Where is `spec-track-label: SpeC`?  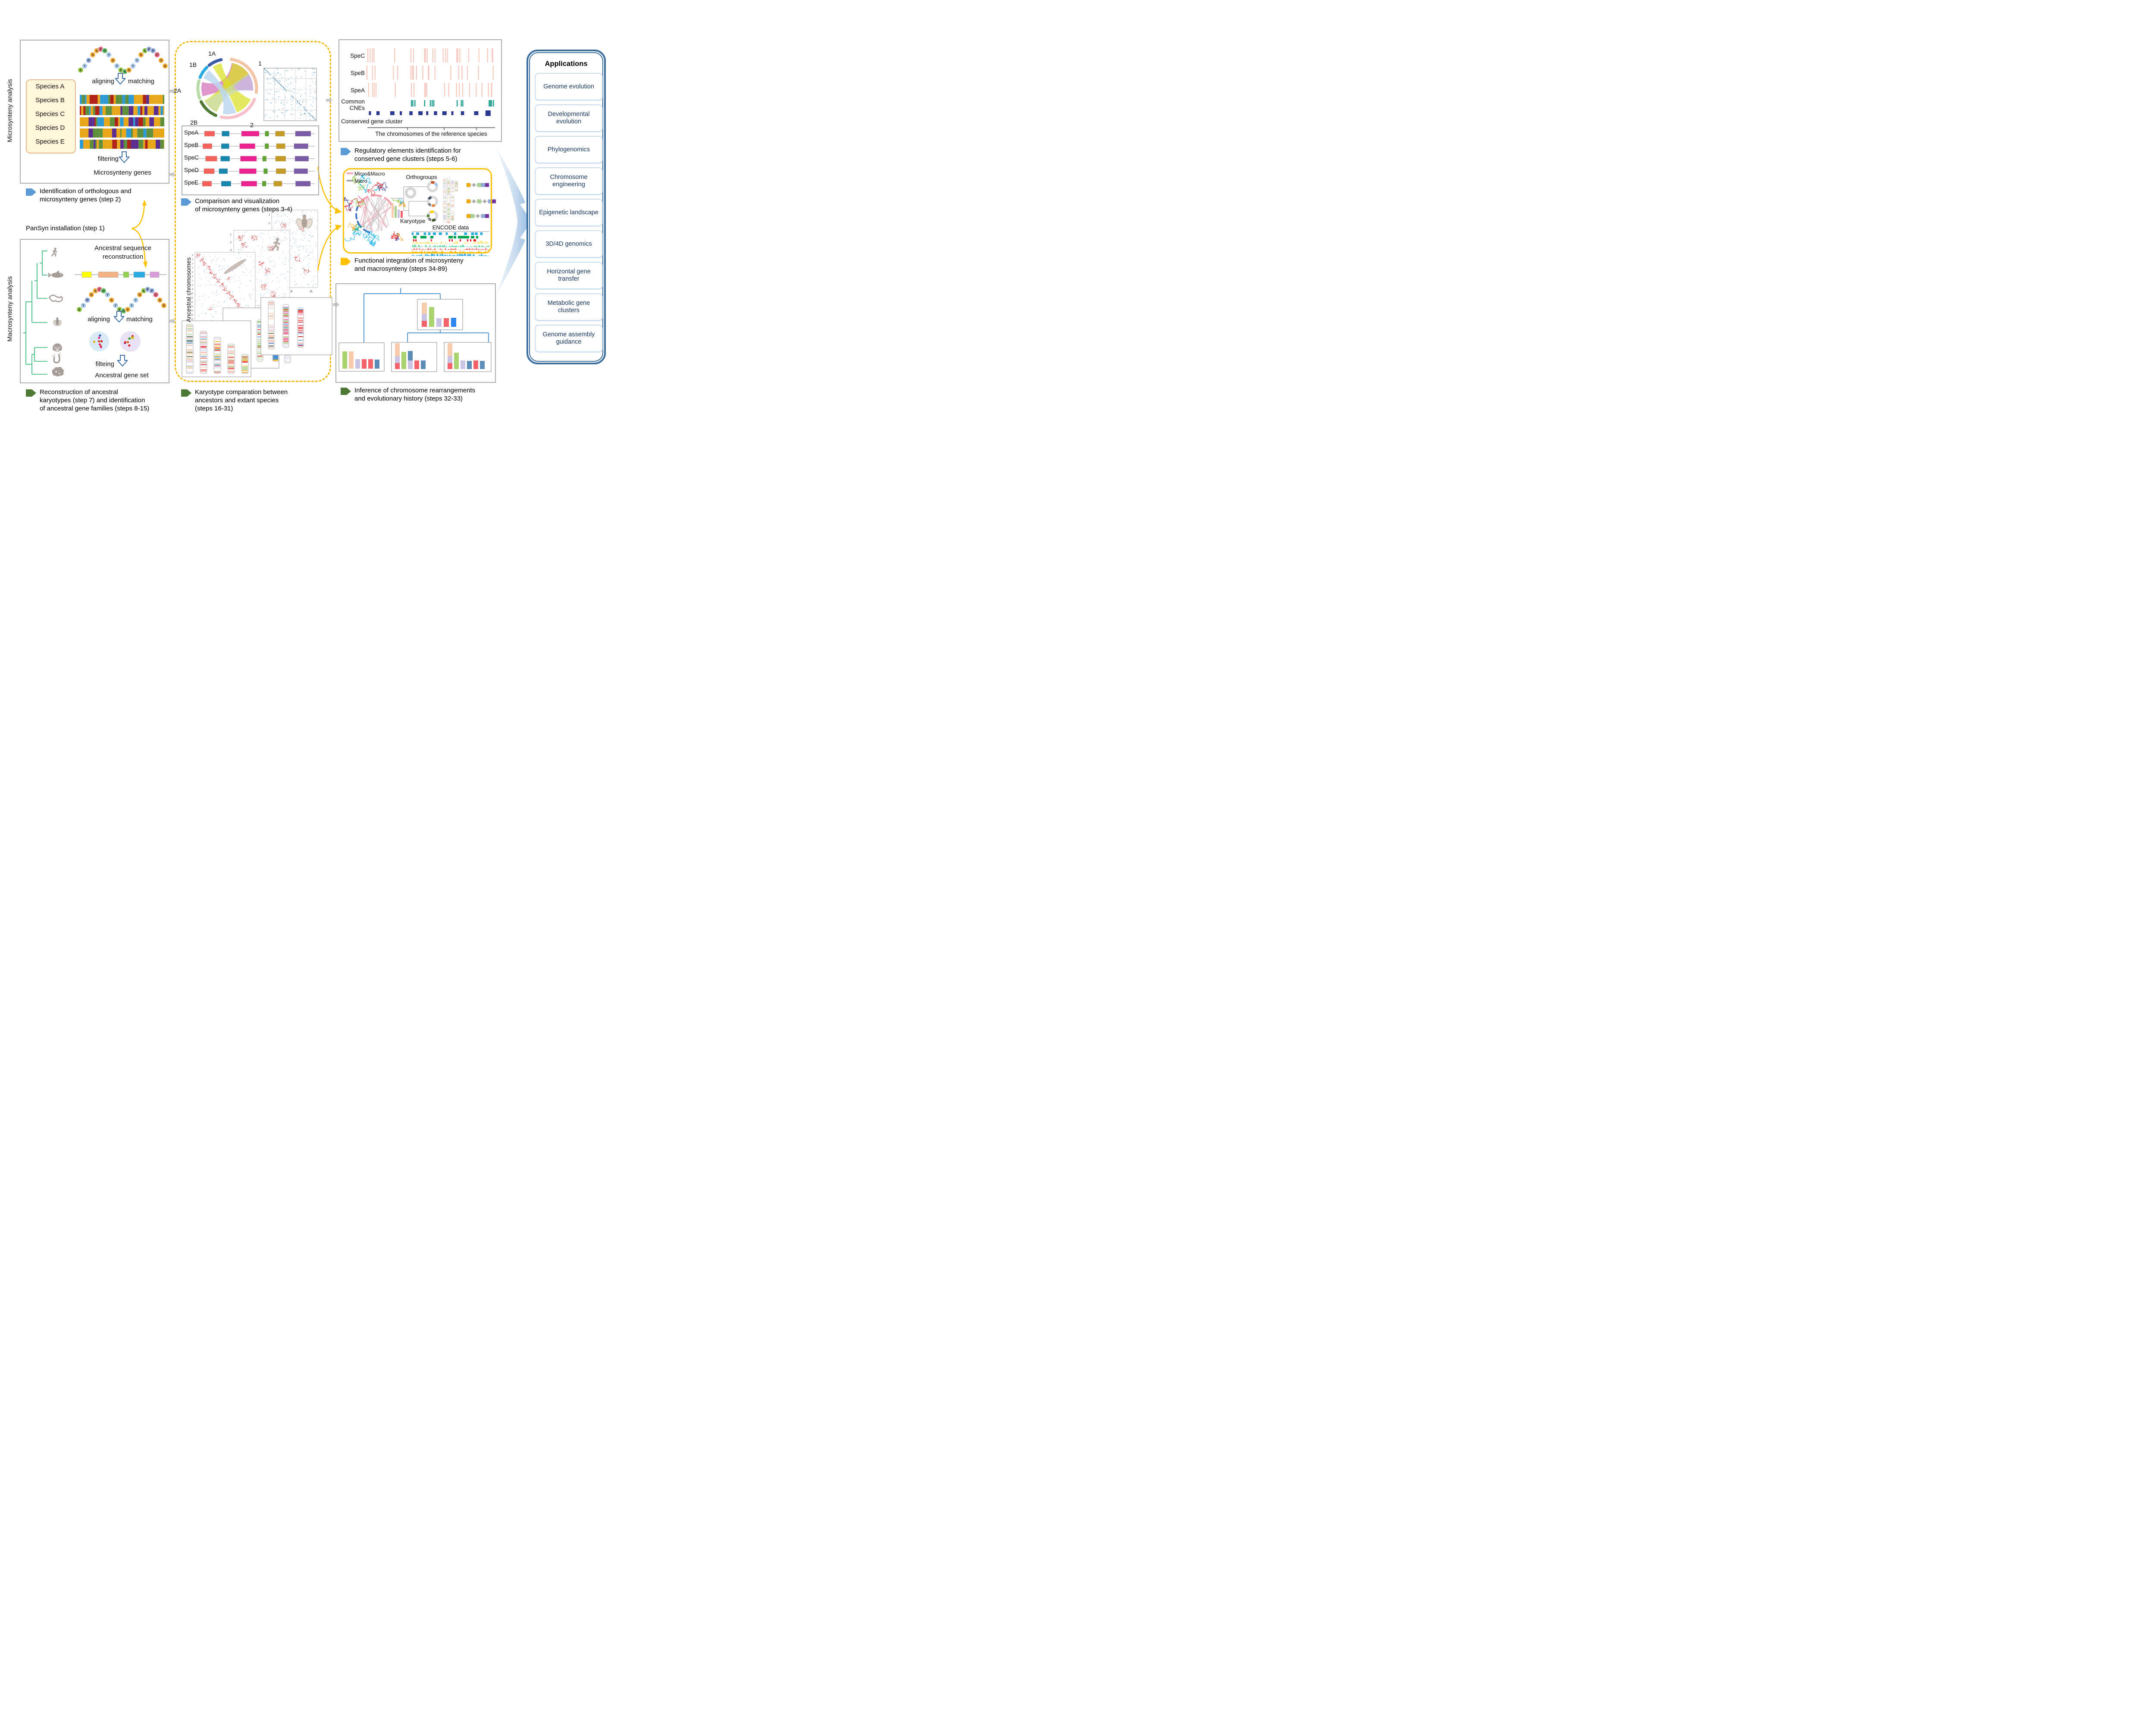 spec-track-label: SpeC is located at coordinates (191, 158).